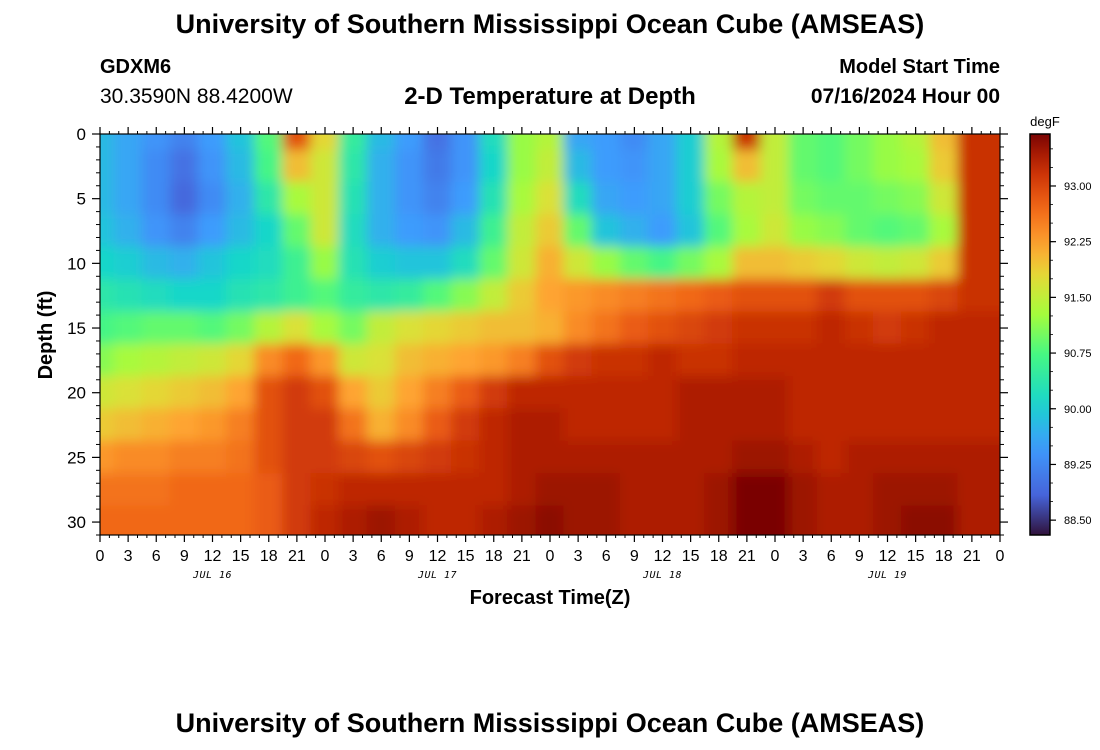  Describe the element at coordinates (1078, 410) in the screenshot. I see `colorbar-tick-label: 90.00` at that location.